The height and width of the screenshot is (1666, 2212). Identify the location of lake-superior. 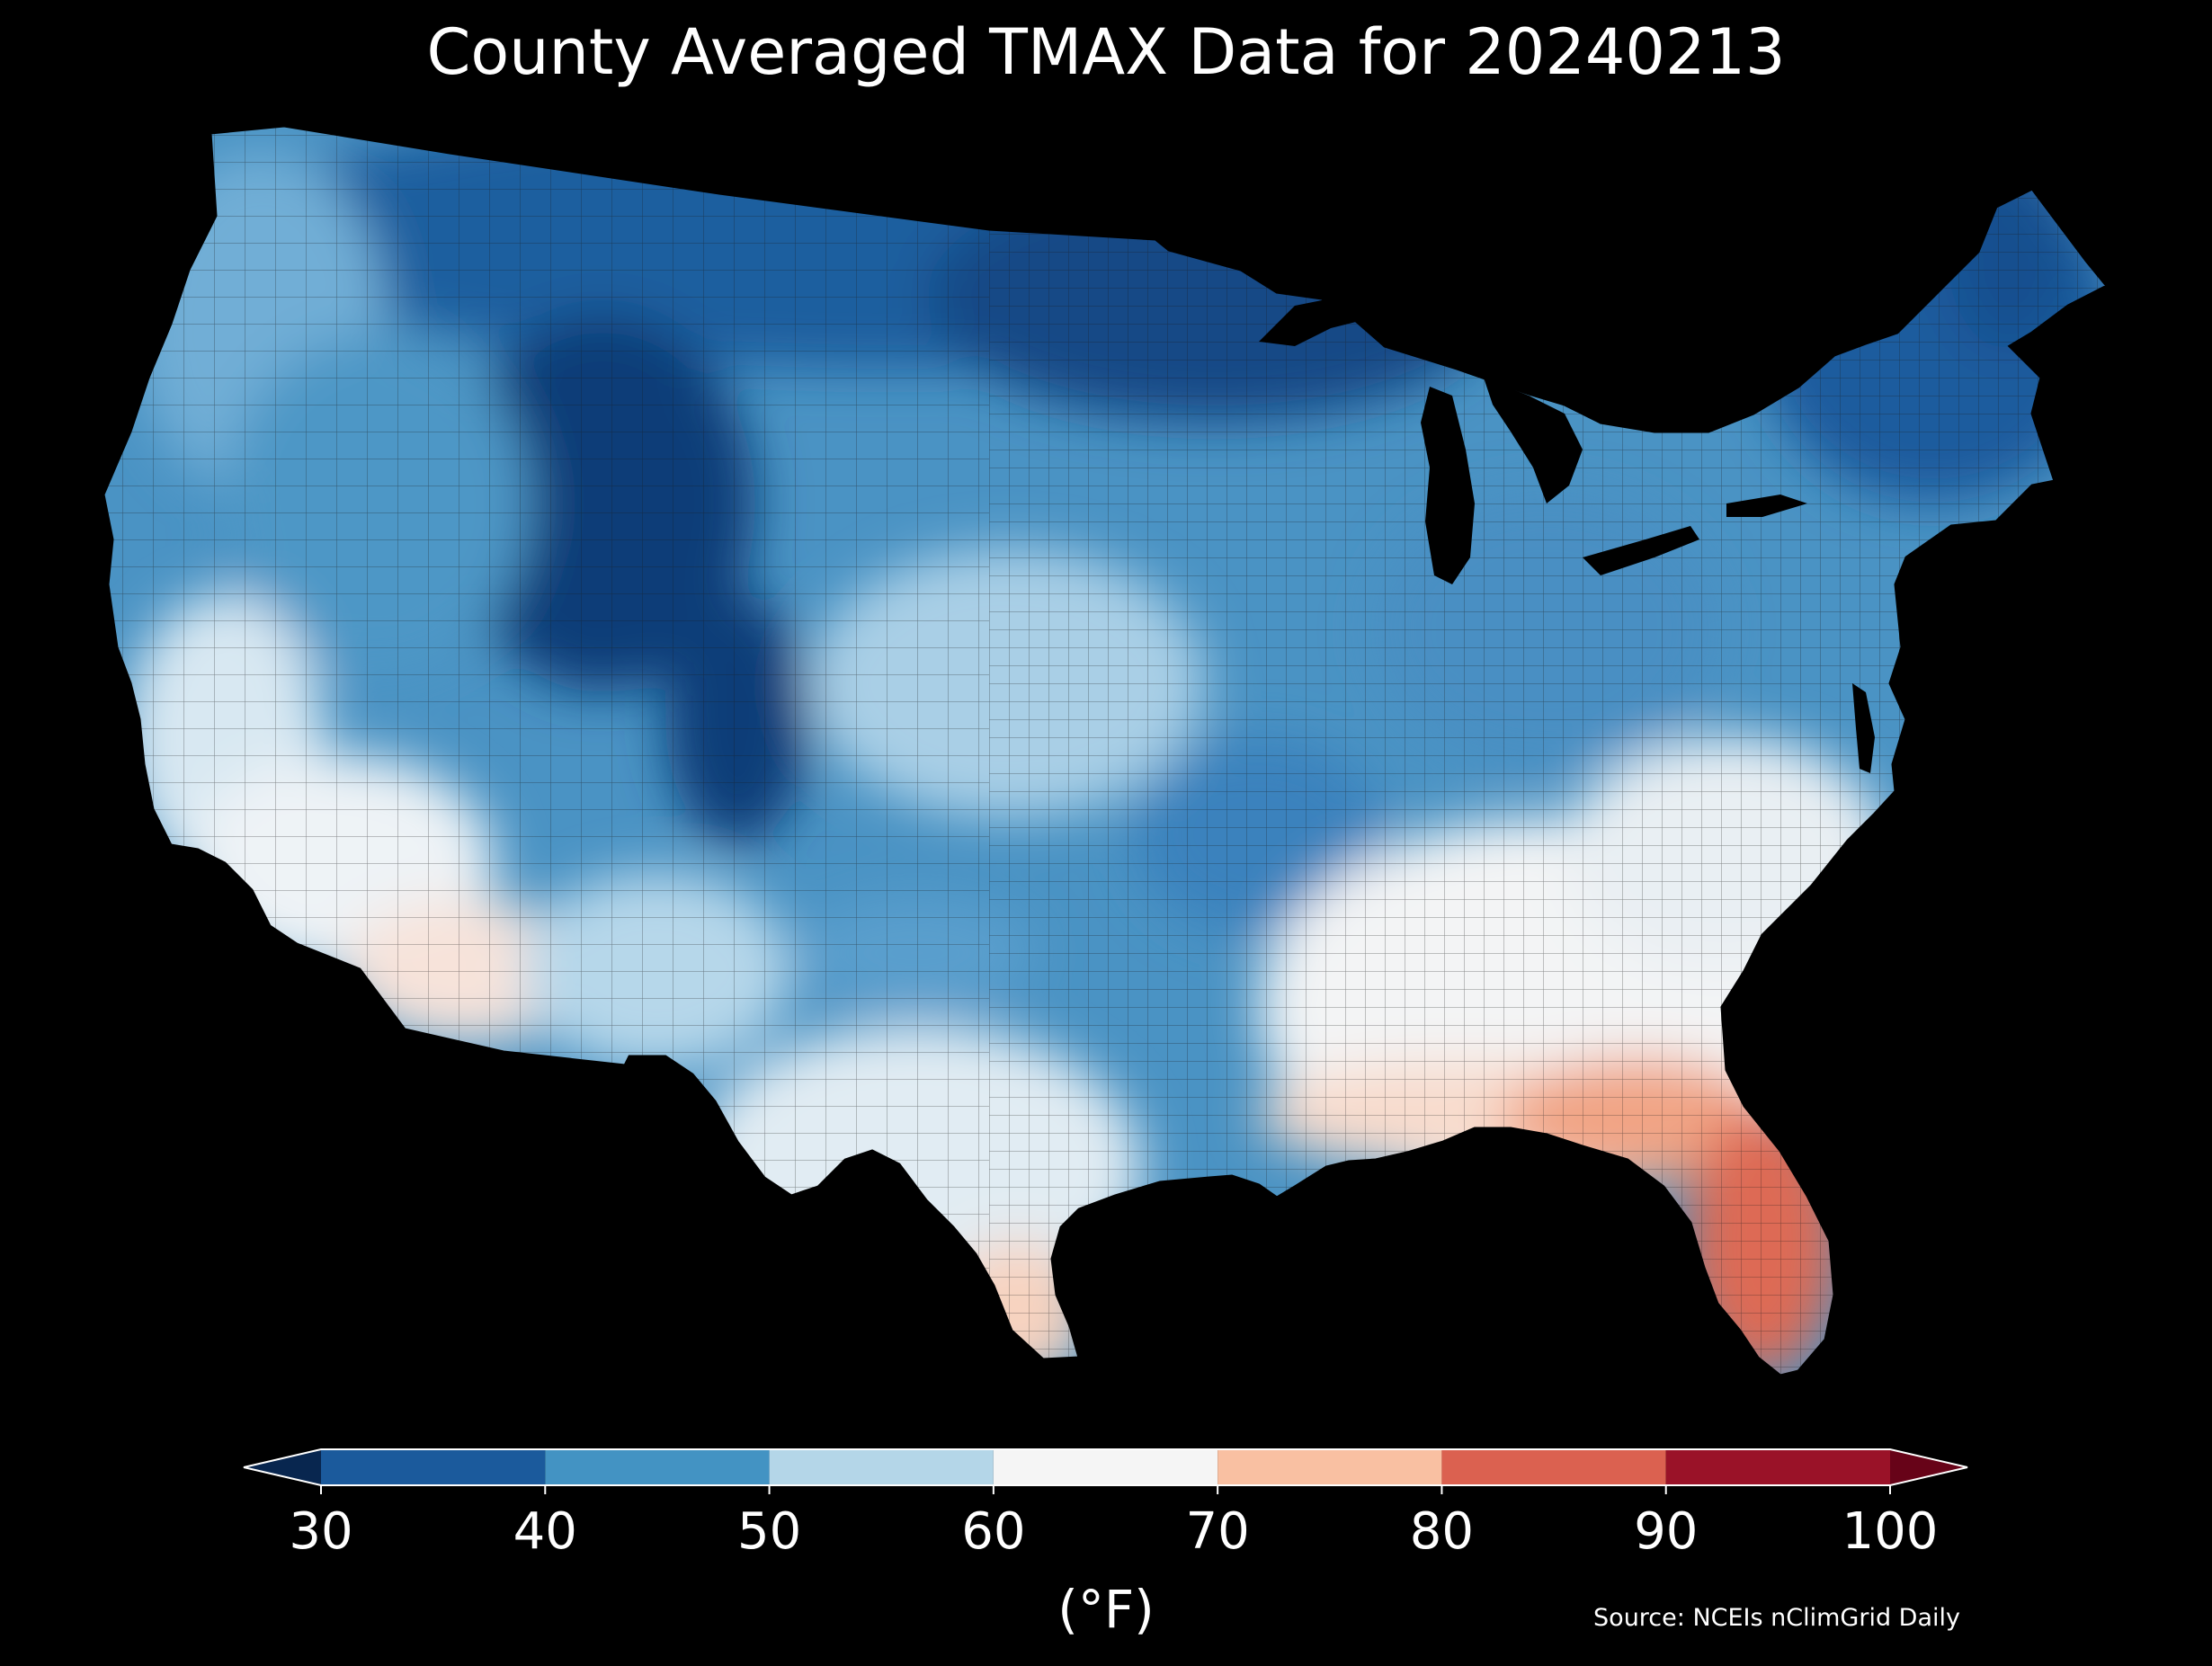
(1328, 314).